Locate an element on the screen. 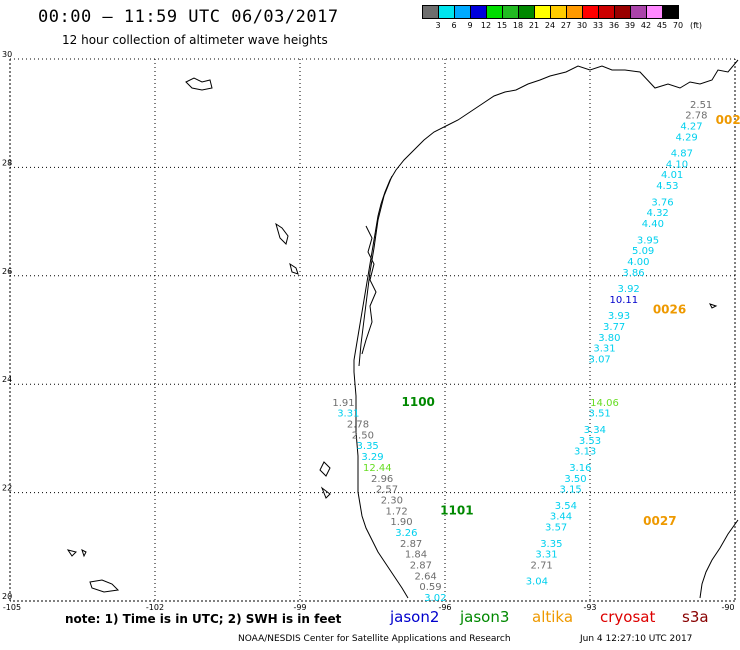 The image size is (740, 650). wave-height-value: 2.57 is located at coordinates (387, 490).